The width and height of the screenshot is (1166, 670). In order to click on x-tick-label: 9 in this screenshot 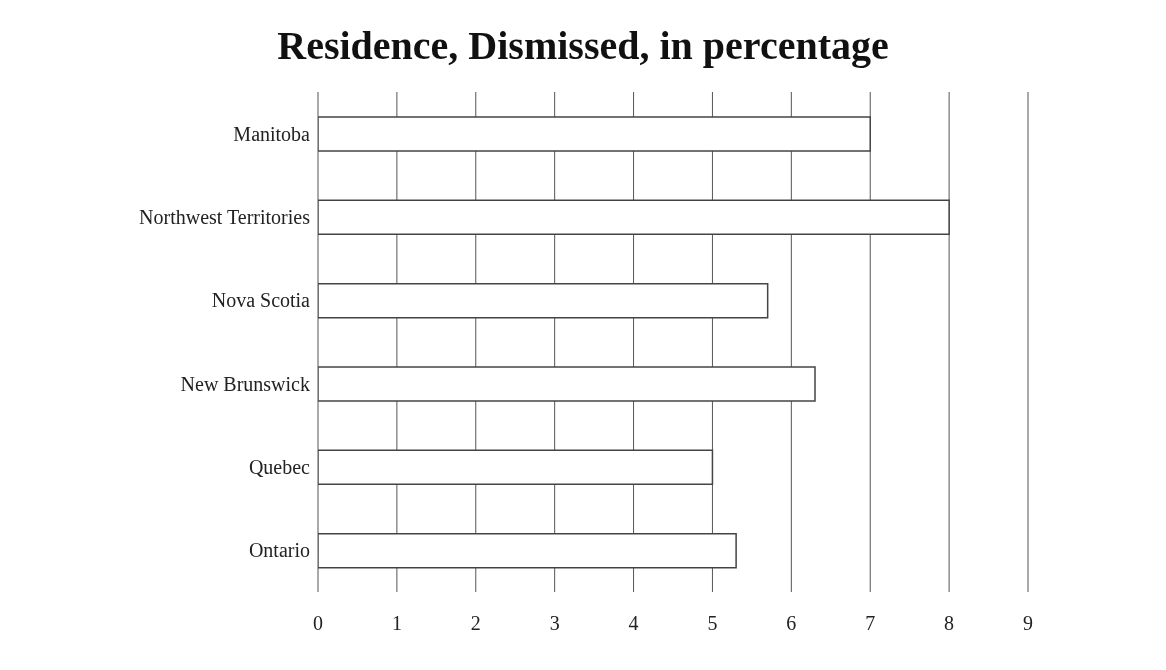, I will do `click(1028, 623)`.